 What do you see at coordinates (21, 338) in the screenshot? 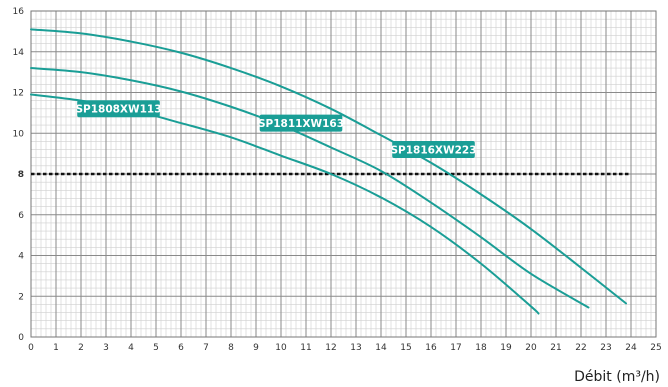
I see `y-tick-label: 0` at bounding box center [21, 338].